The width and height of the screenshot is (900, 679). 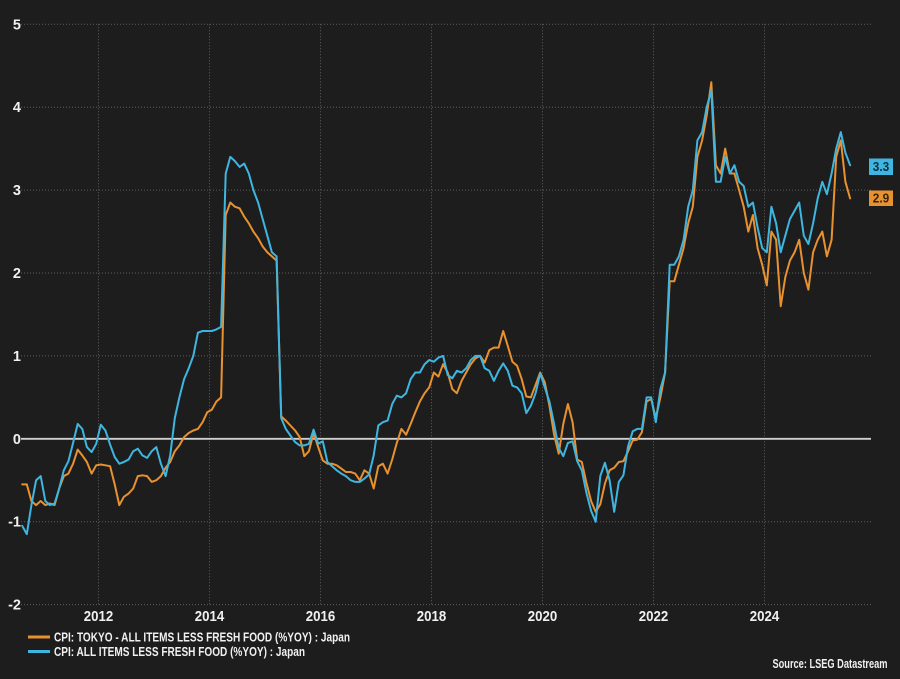 What do you see at coordinates (17, 440) in the screenshot?
I see `svg-text: 0` at bounding box center [17, 440].